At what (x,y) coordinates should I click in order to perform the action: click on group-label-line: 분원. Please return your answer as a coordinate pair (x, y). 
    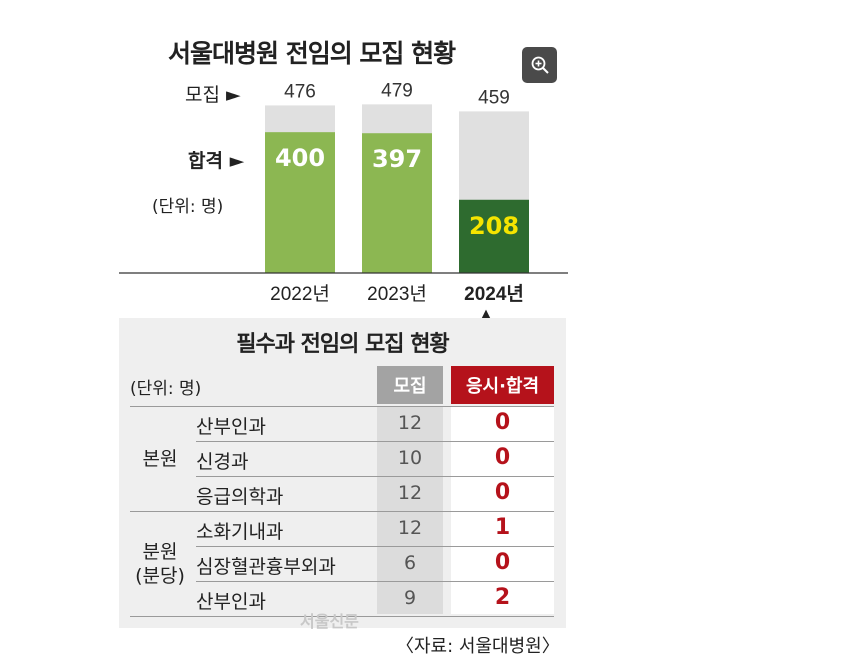
    Looking at the image, I should click on (160, 551).